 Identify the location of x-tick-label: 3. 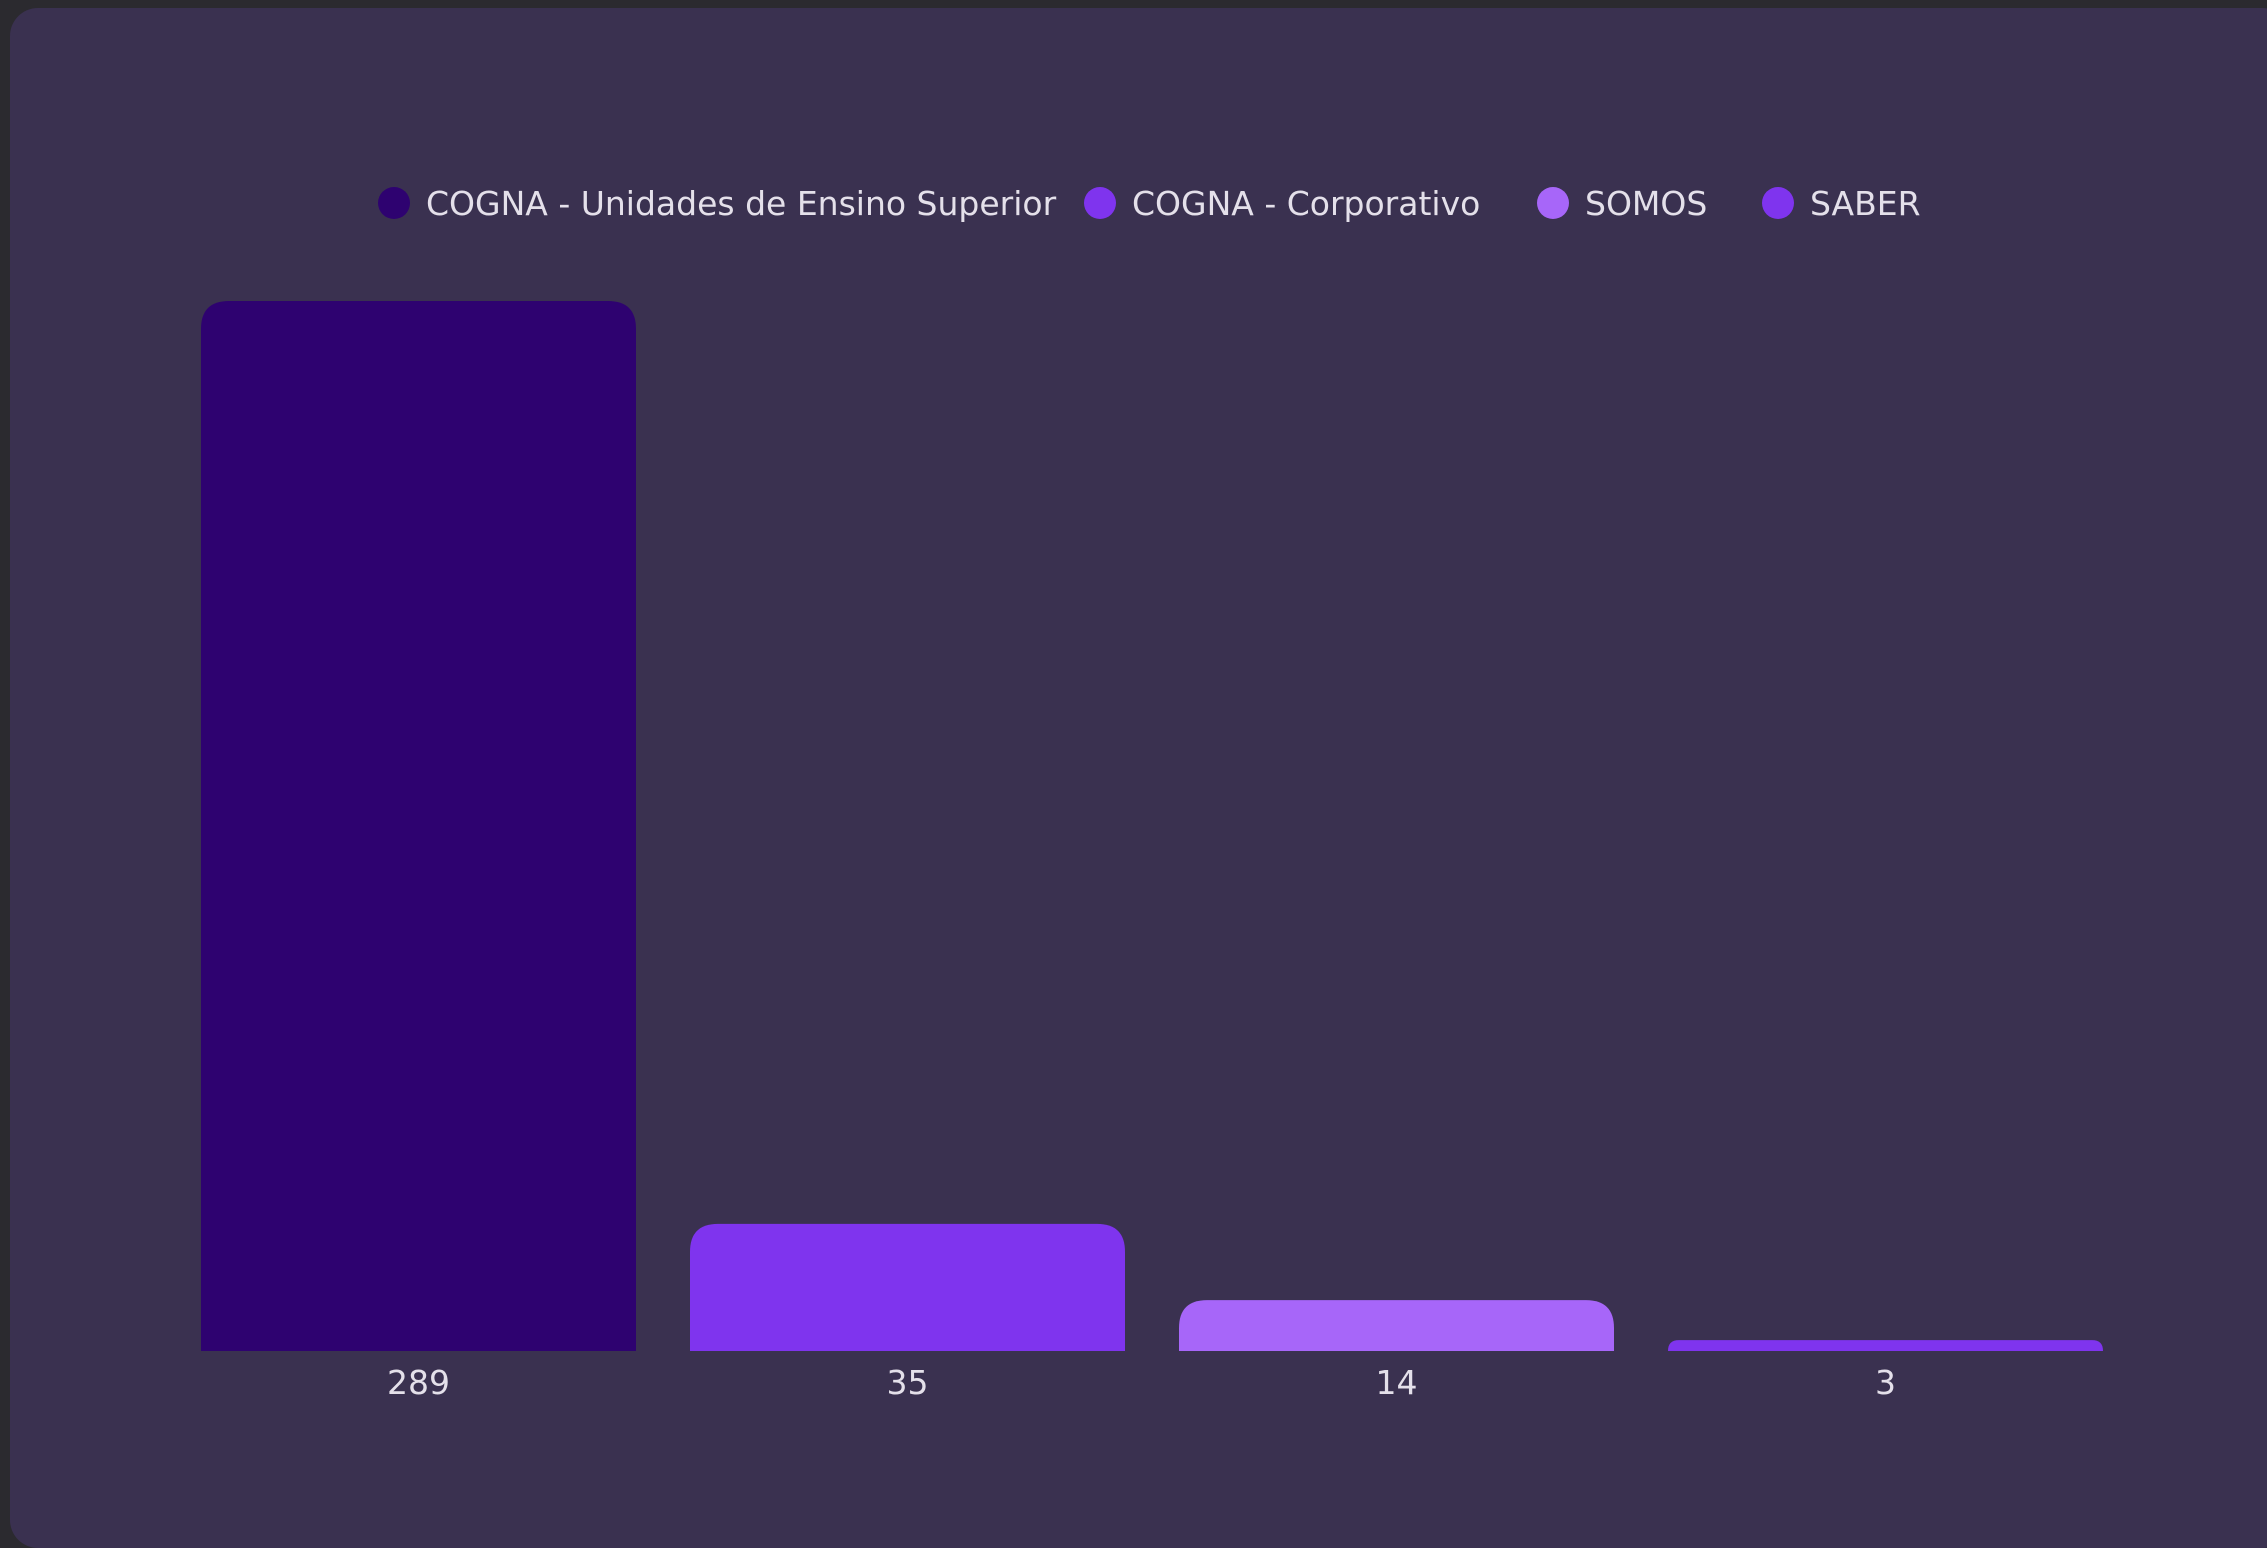
(1885, 1382).